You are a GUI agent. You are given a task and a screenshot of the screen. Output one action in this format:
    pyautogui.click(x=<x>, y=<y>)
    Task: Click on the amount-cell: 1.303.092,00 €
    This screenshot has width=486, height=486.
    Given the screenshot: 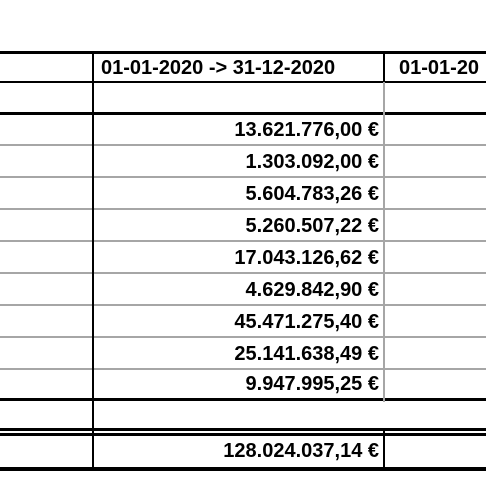 What is the action you would take?
    pyautogui.click(x=312, y=162)
    